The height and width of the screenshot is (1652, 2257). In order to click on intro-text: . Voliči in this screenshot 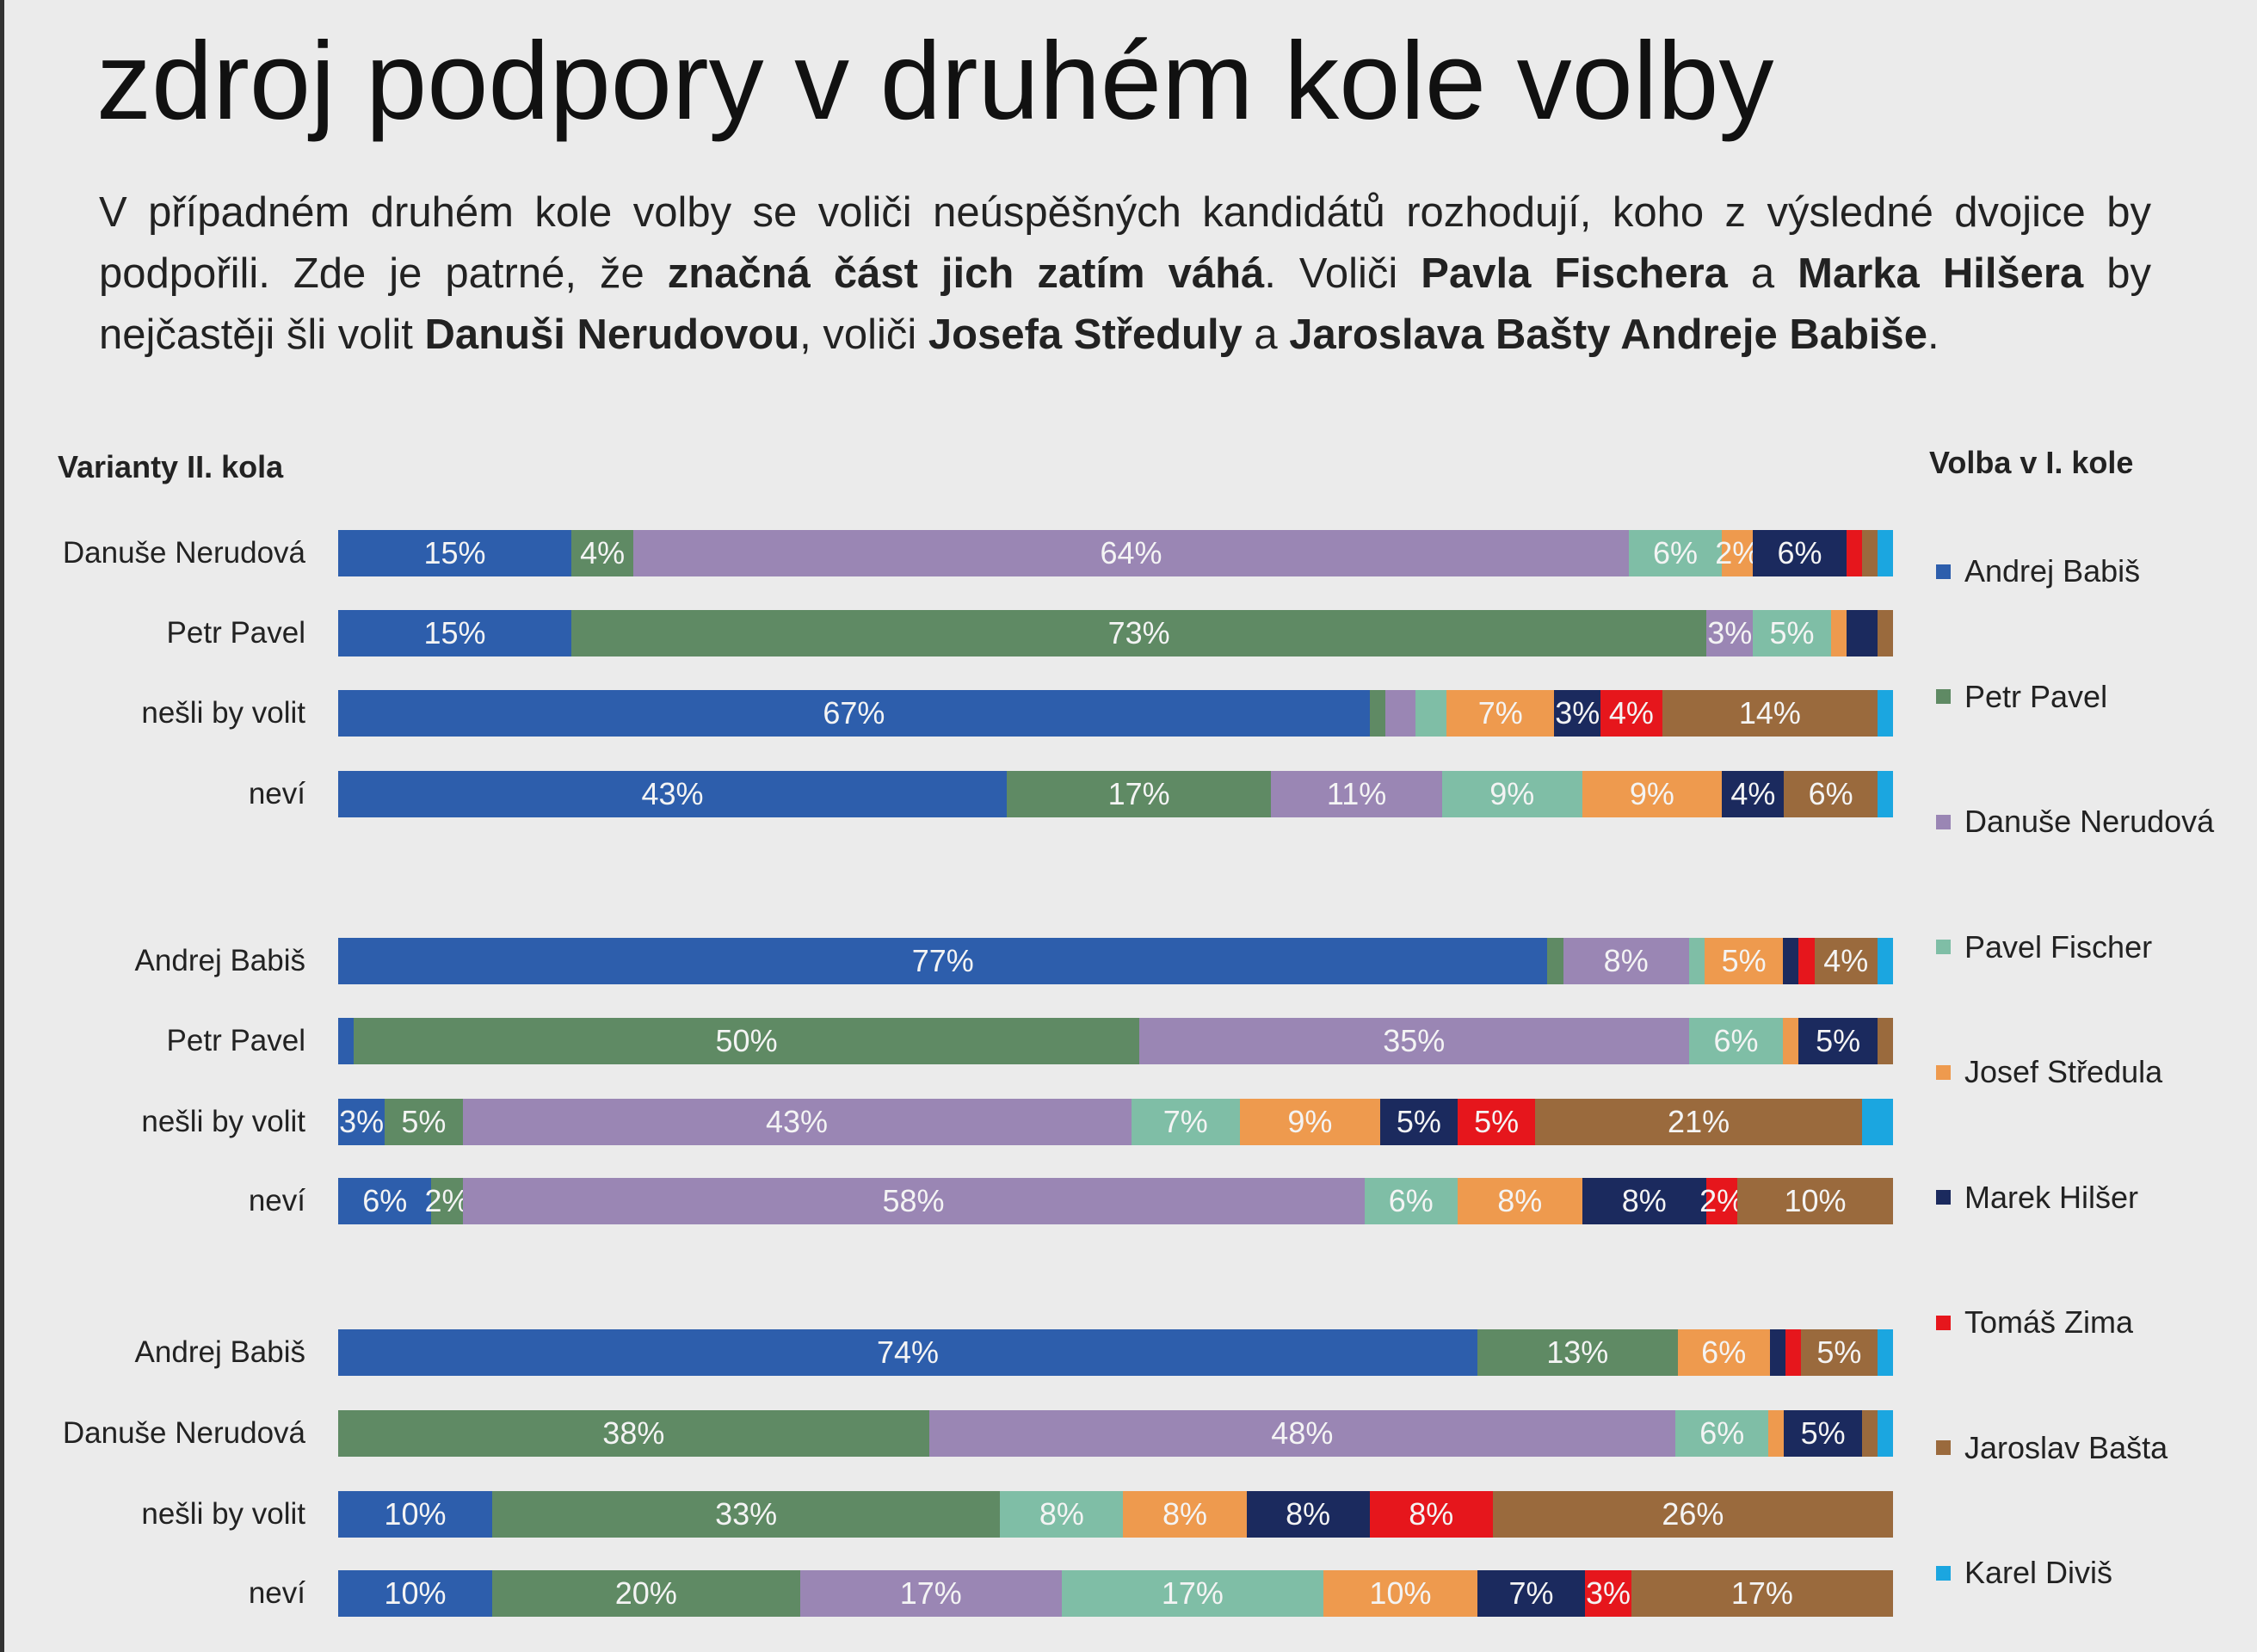, I will do `click(1342, 273)`.